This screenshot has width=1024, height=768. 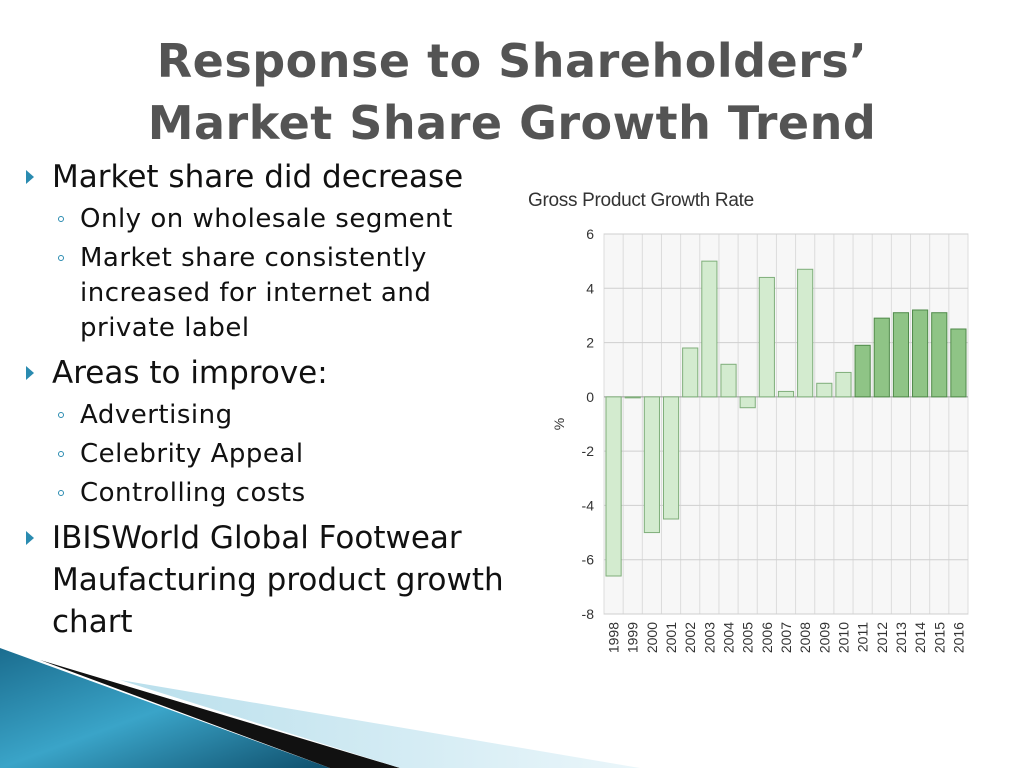 What do you see at coordinates (939, 637) in the screenshot?
I see `x-tick-label: 2015` at bounding box center [939, 637].